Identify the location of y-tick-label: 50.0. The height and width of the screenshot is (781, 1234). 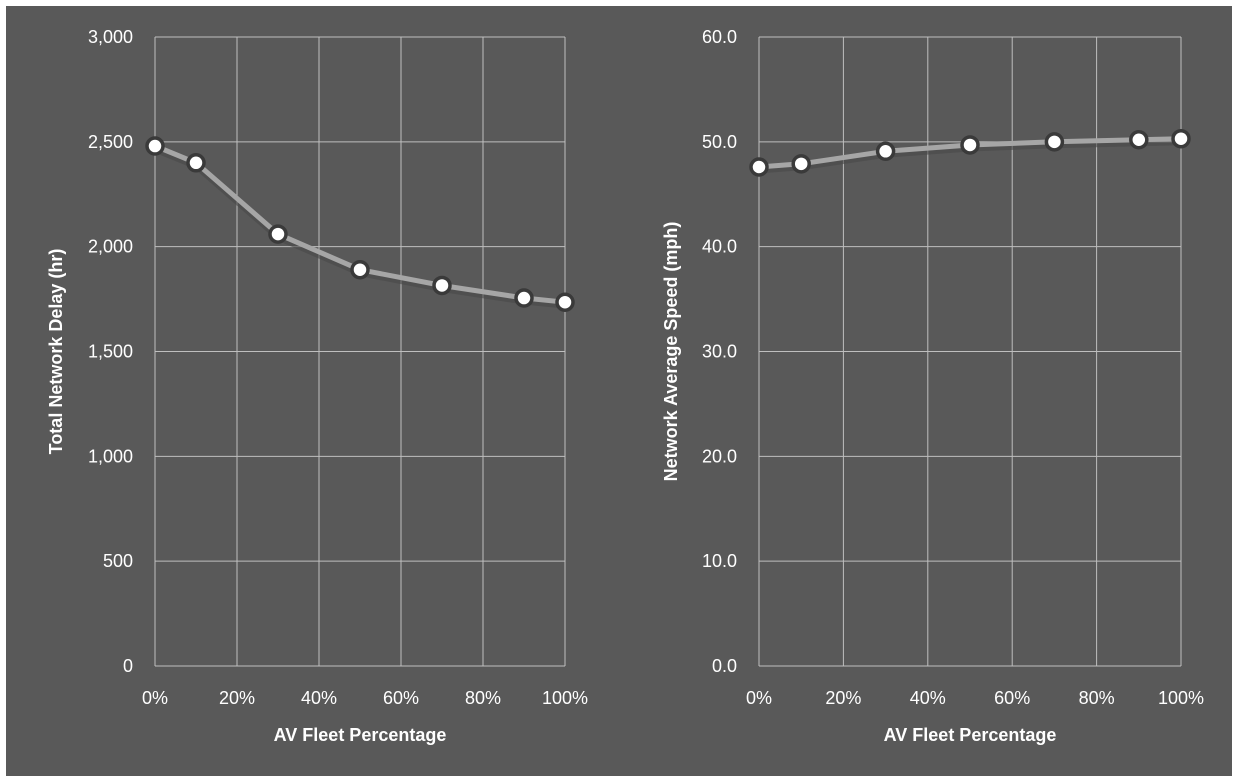
(719, 142).